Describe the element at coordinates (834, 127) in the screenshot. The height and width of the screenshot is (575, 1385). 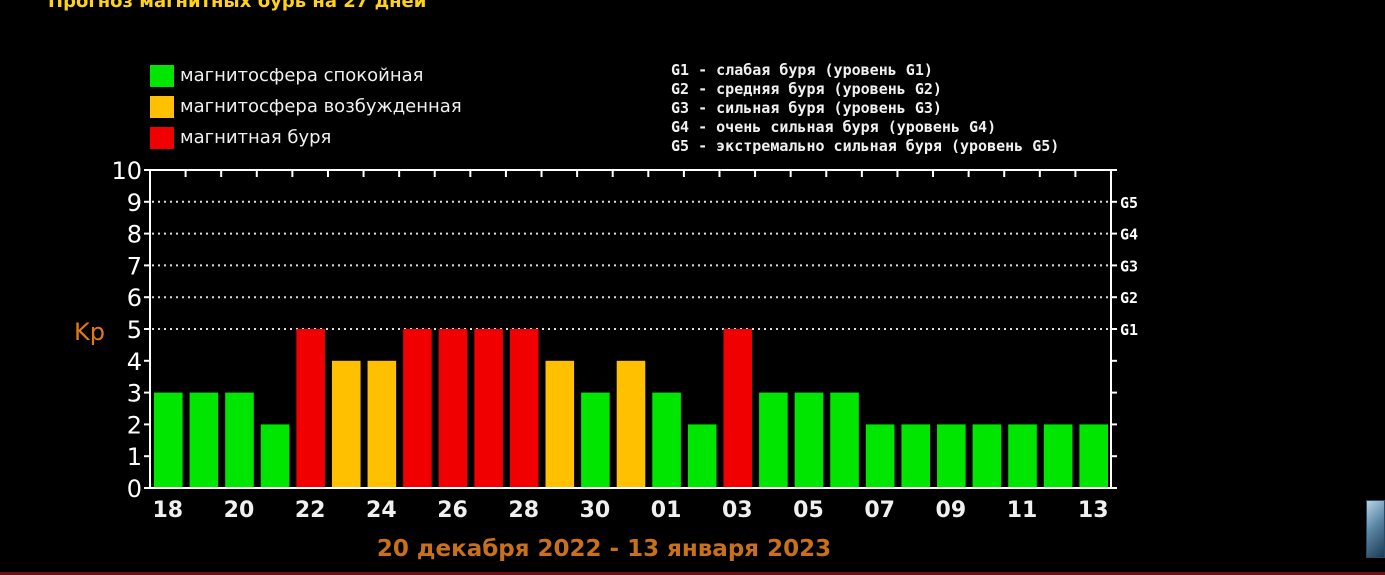
I see `storm-level-g4: G4 - очень сильная буря (уровень G4)` at that location.